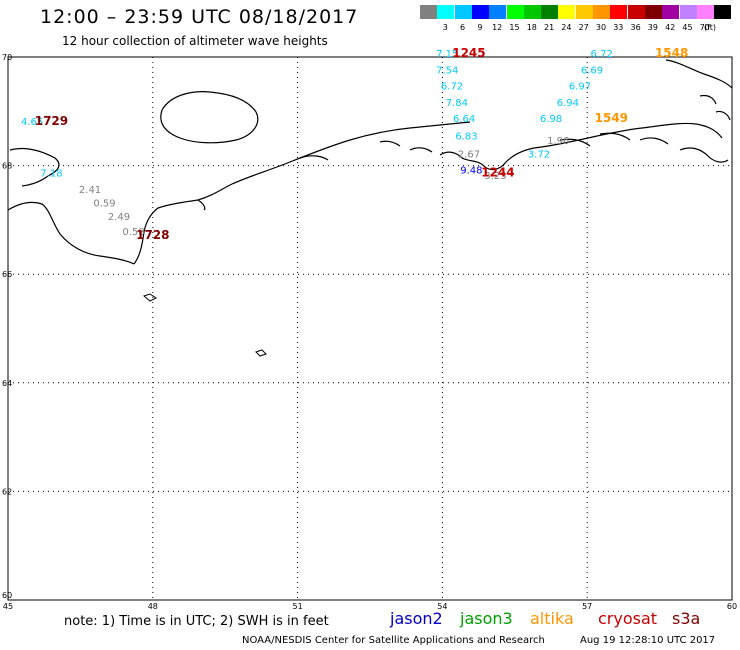 The width and height of the screenshot is (740, 650). Describe the element at coordinates (199, 17) in the screenshot. I see `page-title: 12:00 – 23:59 UTC 08/18/2017` at that location.